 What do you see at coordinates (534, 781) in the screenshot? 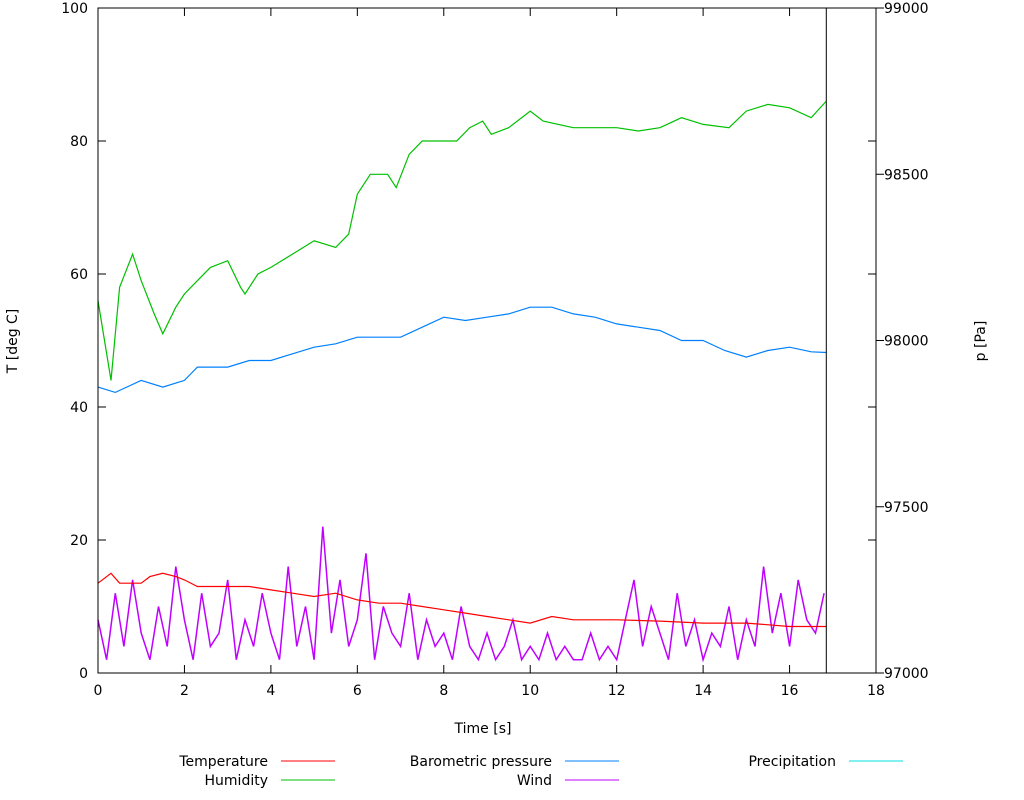
I see `legend-label: Wind` at bounding box center [534, 781].